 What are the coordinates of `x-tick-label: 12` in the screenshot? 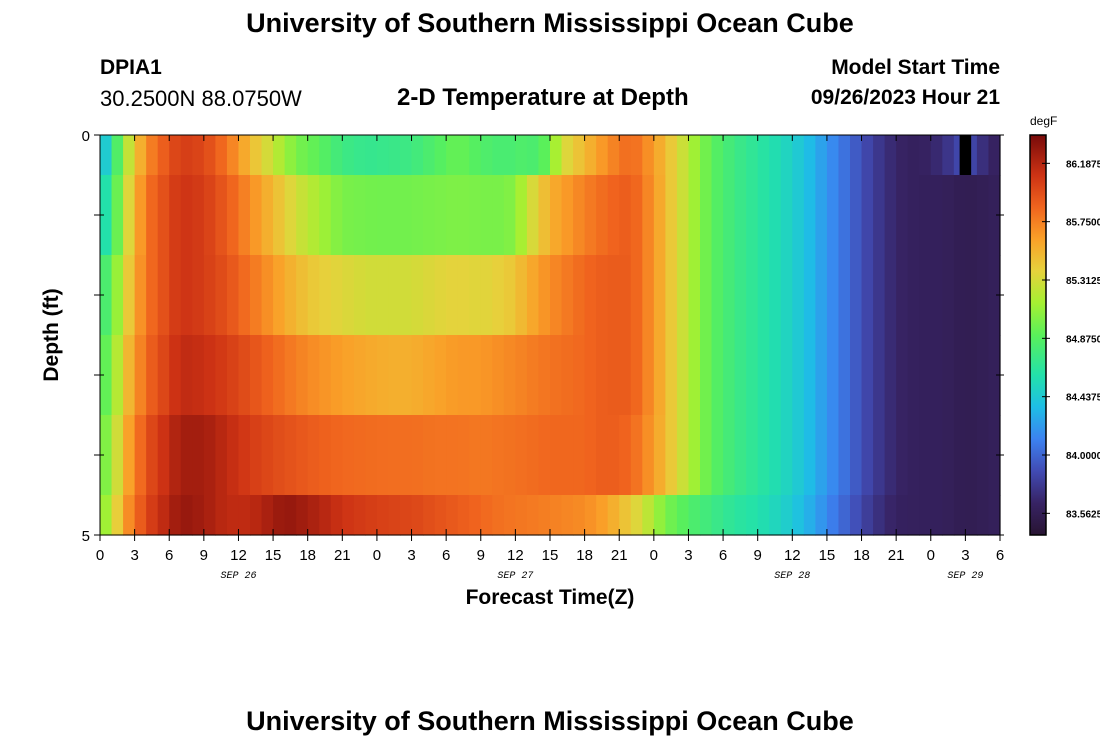 It's located at (238, 555).